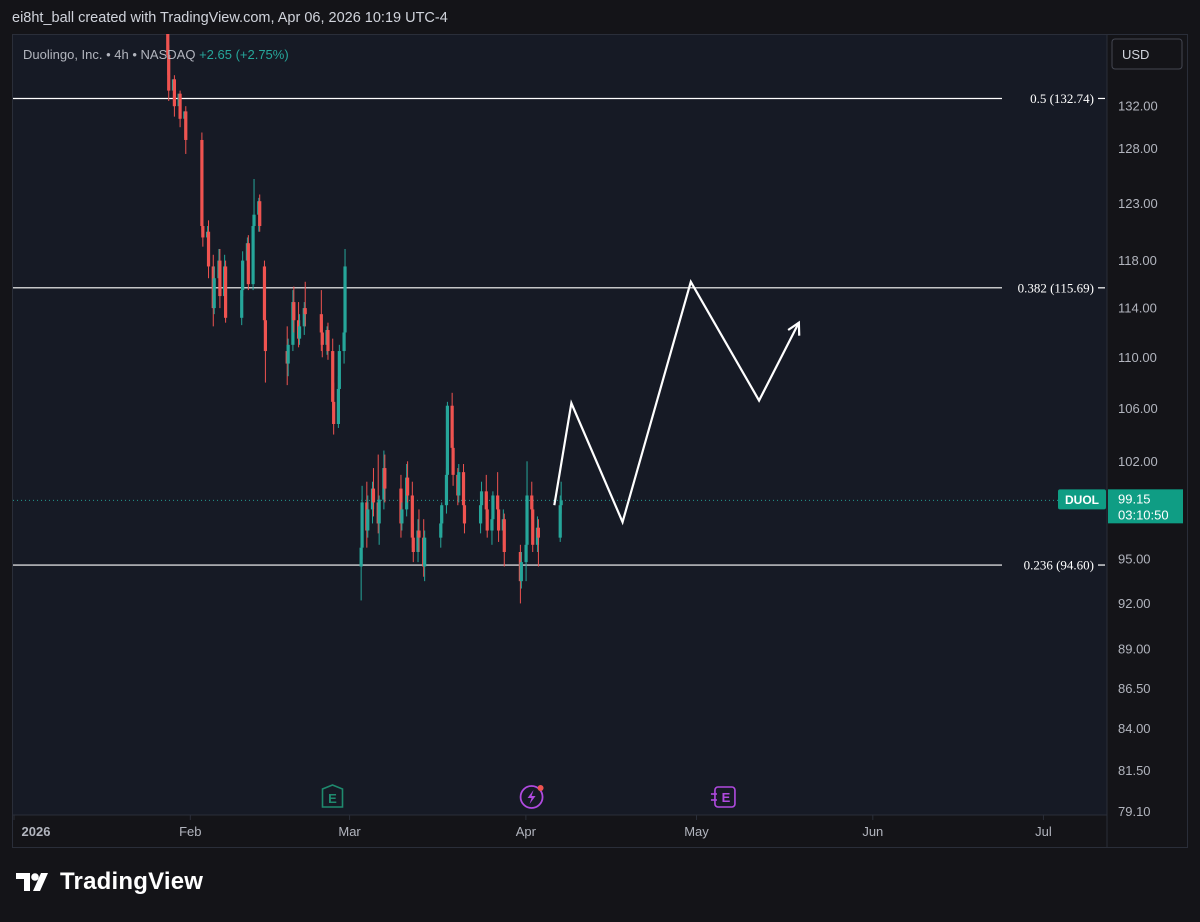 This screenshot has width=1200, height=922. Describe the element at coordinates (1138, 106) in the screenshot. I see `price-tick-label: 132.00` at that location.